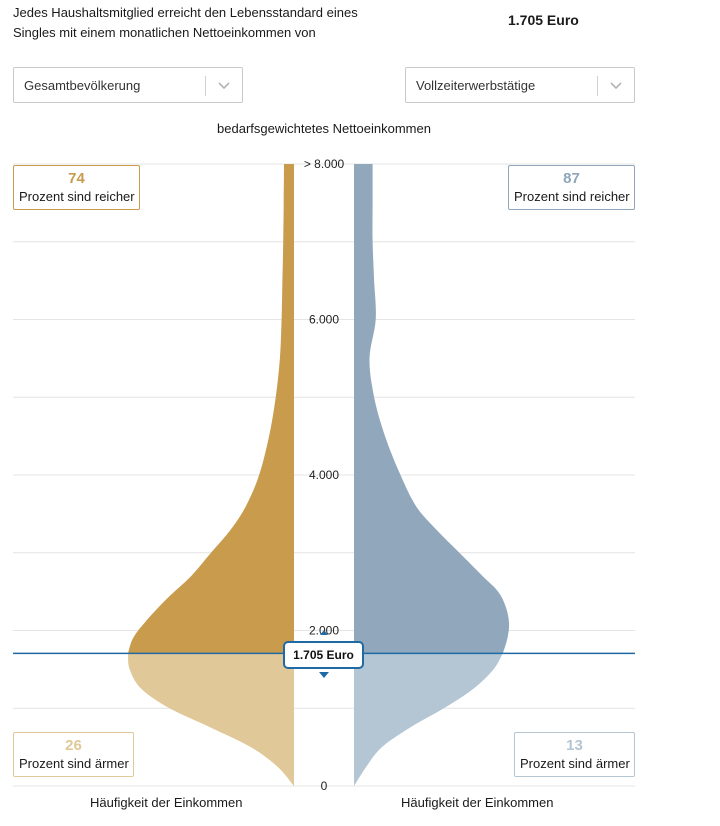 The width and height of the screenshot is (720, 826). What do you see at coordinates (211, 719) in the screenshot?
I see `left-area-below-threshold` at bounding box center [211, 719].